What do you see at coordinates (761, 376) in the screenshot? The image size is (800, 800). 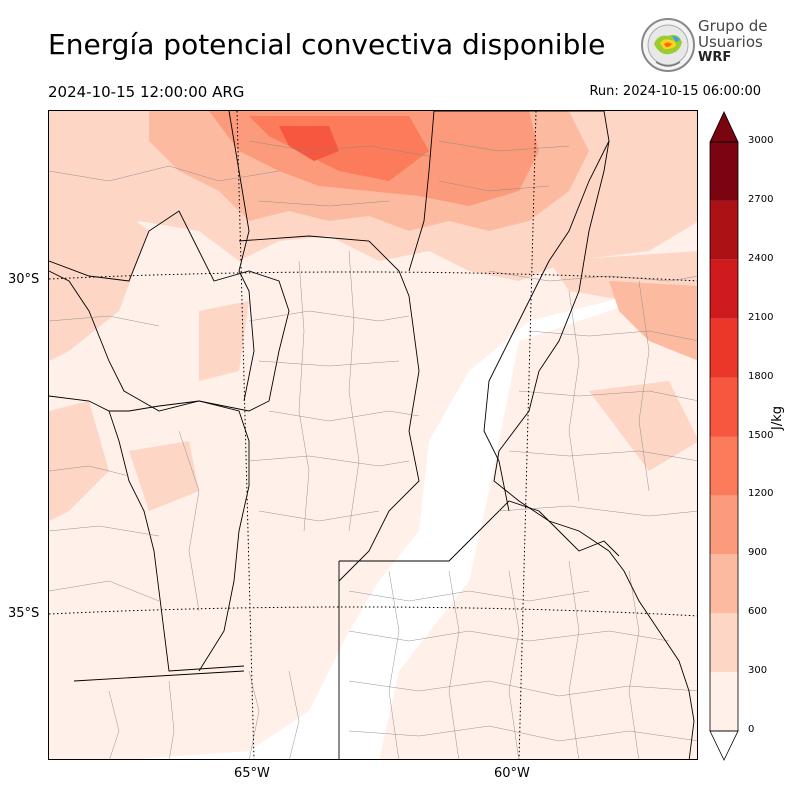 I see `colorbar-tick-label: 1800` at bounding box center [761, 376].